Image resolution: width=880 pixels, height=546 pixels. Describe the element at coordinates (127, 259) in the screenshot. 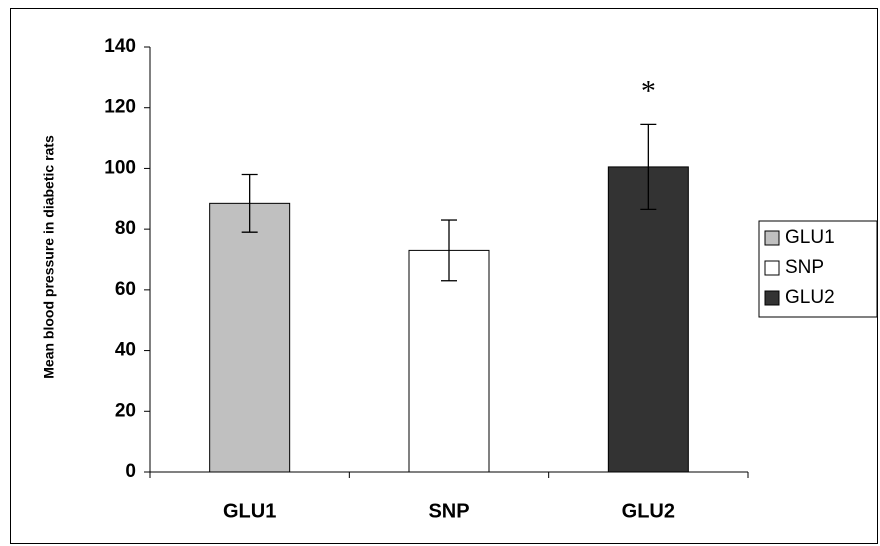

I see `y-ticks: 0 20 40 60 80 100 120 140` at that location.